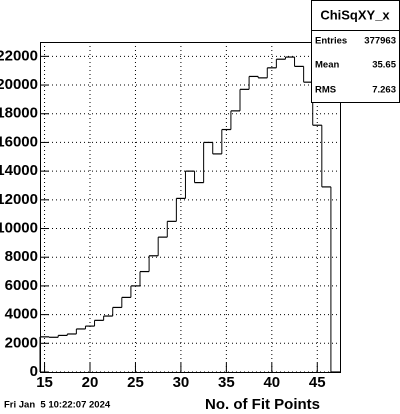 The width and height of the screenshot is (400, 414). I want to click on stats-frame, so click(355, 51).